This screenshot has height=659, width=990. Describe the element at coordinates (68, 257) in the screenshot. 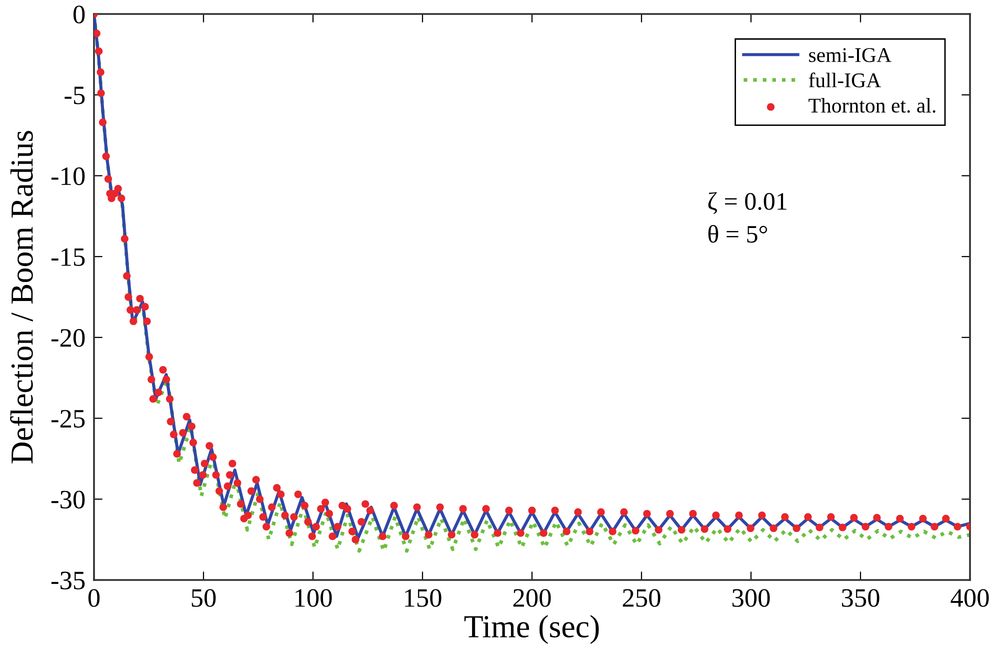

I see `y-tick-label: -15` at that location.